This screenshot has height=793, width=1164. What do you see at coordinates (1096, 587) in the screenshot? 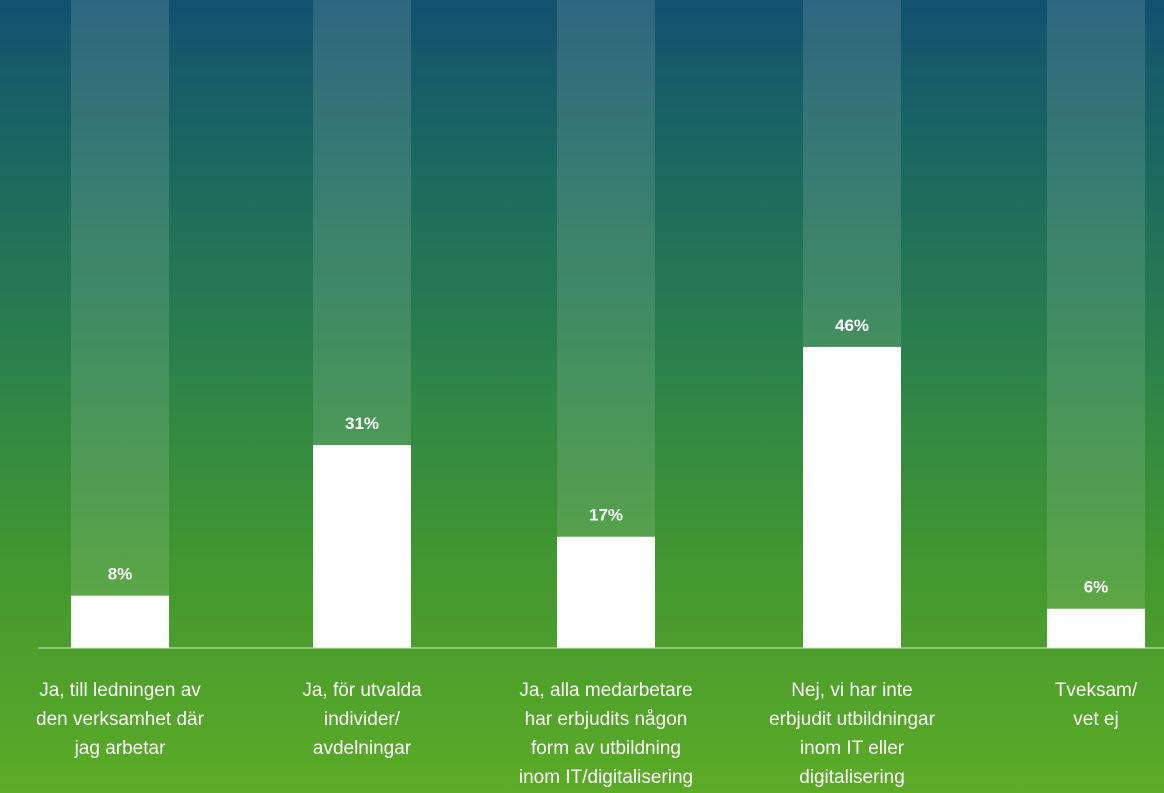
I see `bar-value-label: 6%` at bounding box center [1096, 587].